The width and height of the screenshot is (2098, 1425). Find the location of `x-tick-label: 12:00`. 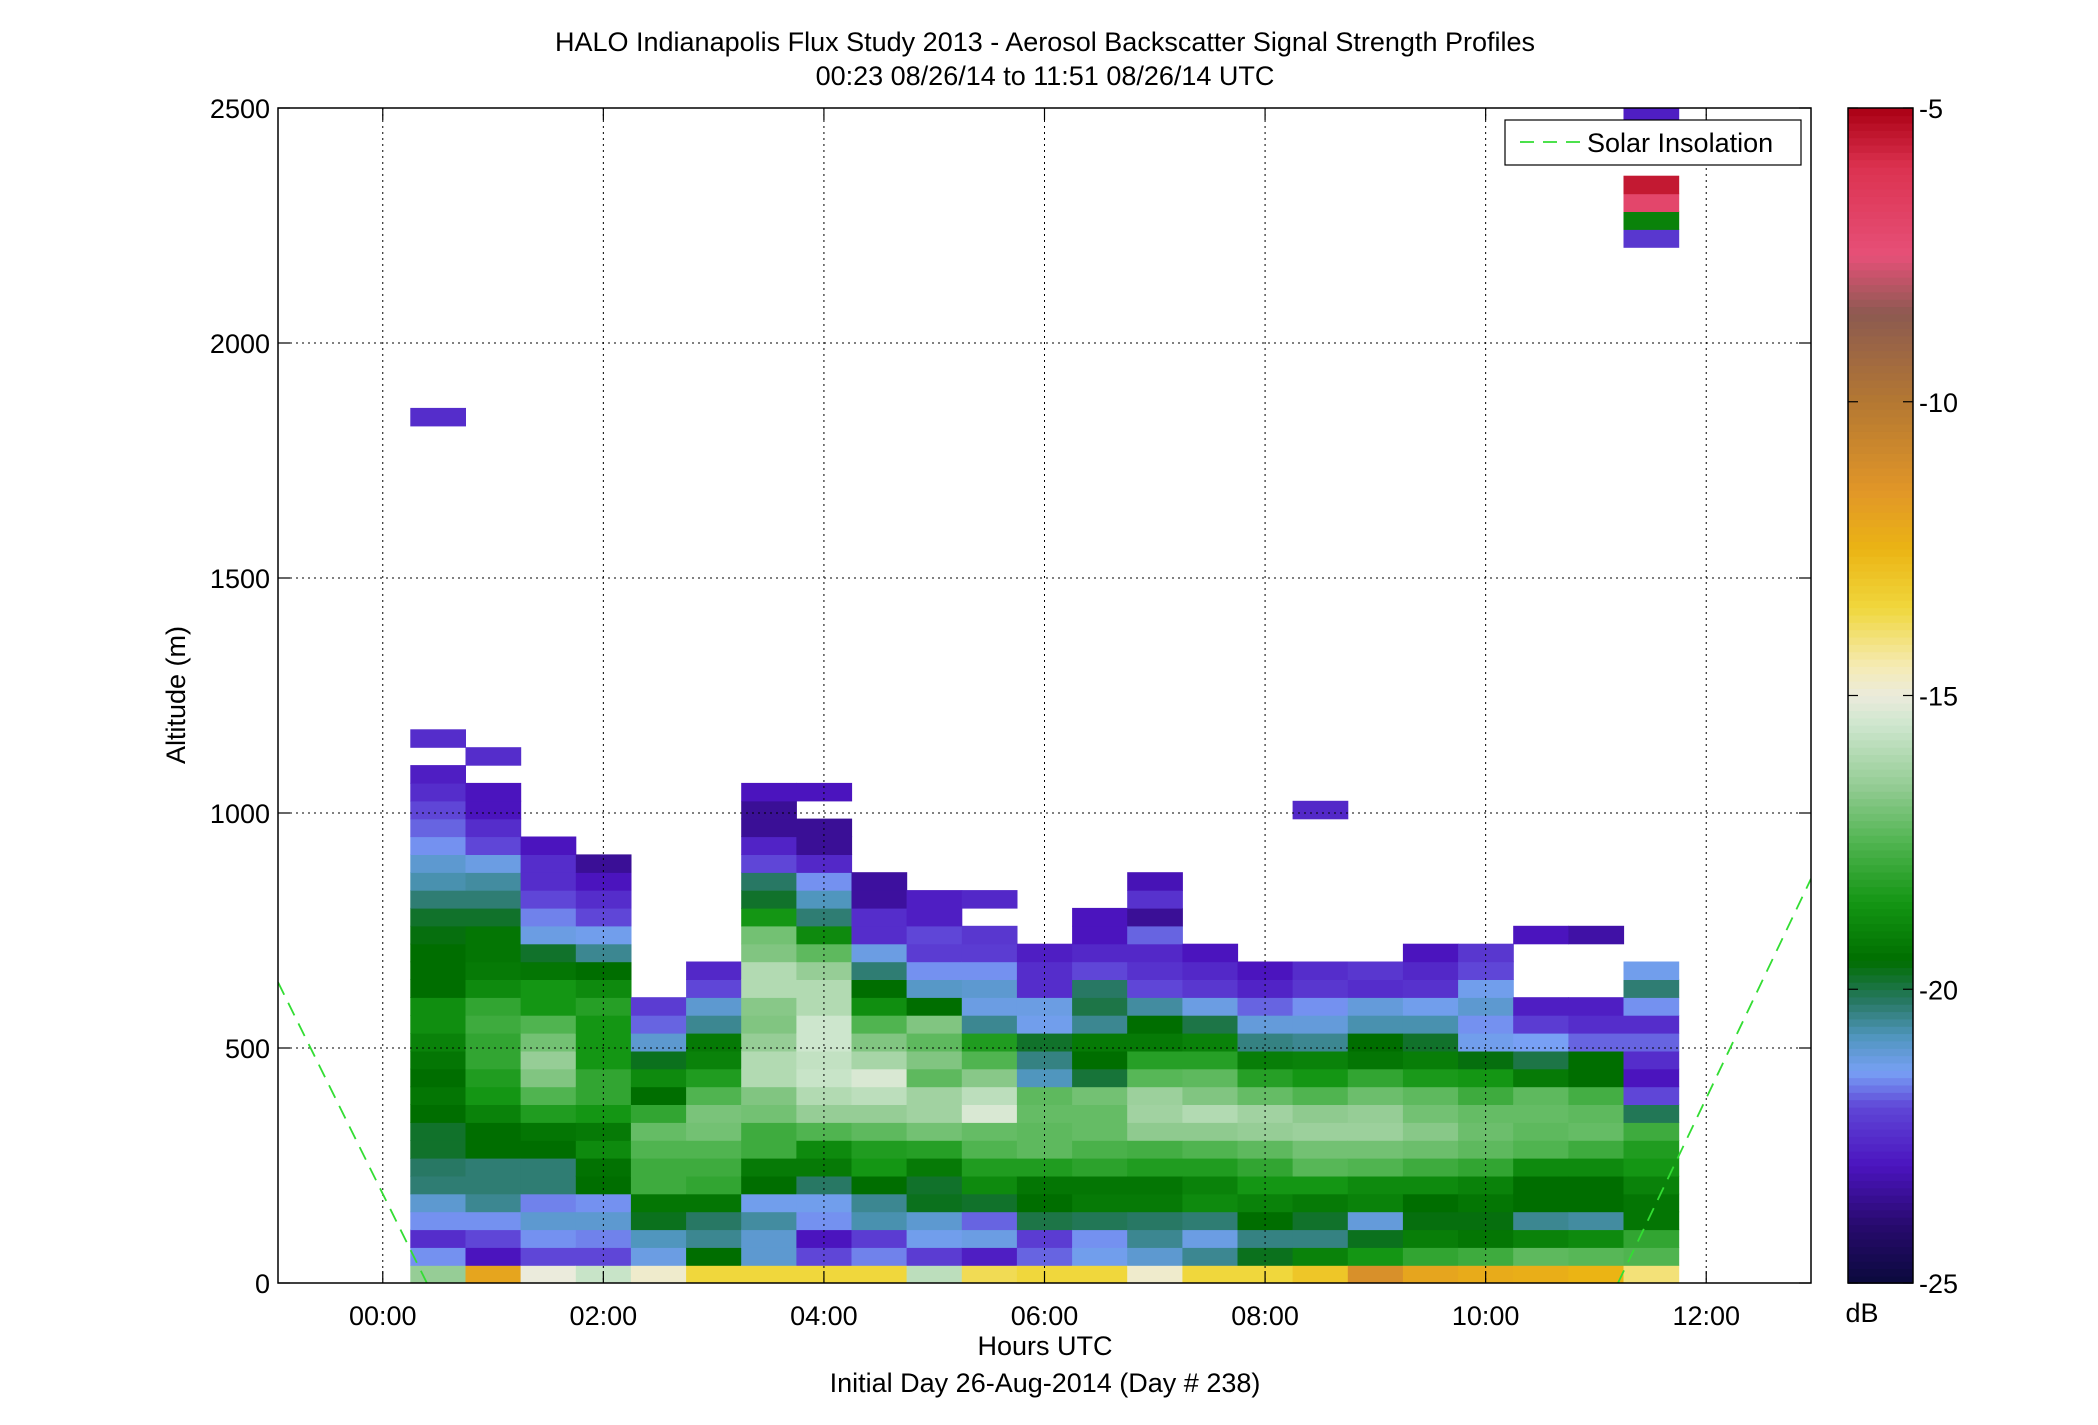

x-tick-label: 12:00 is located at coordinates (1706, 1316).